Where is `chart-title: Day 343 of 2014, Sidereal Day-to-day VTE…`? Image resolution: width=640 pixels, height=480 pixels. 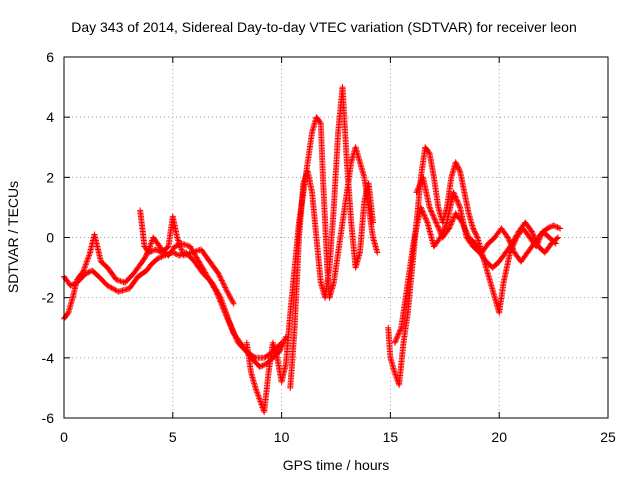 chart-title: Day 343 of 2014, Sidereal Day-to-day VTE… is located at coordinates (324, 27).